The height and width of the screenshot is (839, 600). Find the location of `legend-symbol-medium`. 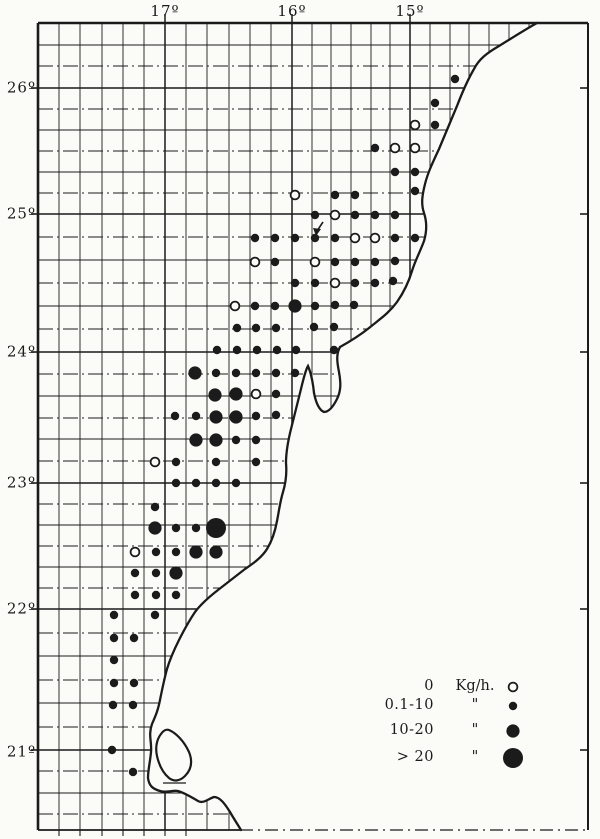

legend-symbol-medium is located at coordinates (513, 731).